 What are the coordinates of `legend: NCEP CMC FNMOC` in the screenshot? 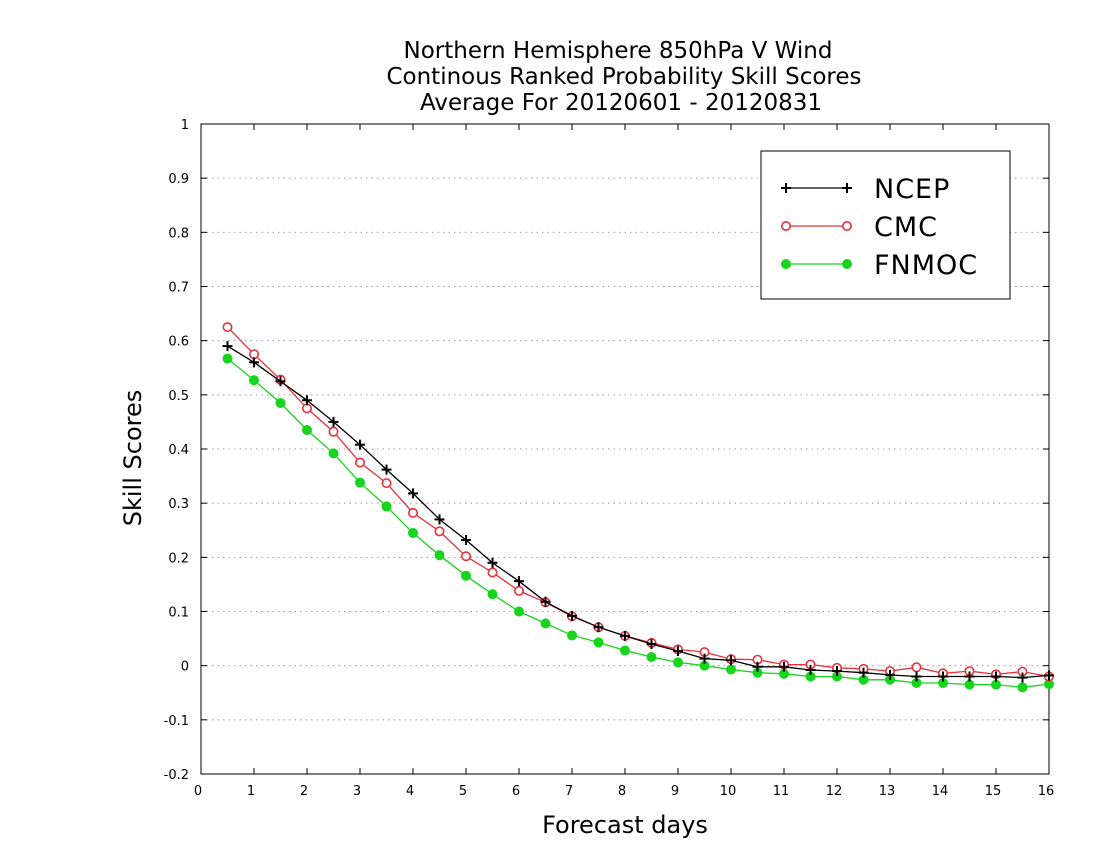 It's located at (885, 225).